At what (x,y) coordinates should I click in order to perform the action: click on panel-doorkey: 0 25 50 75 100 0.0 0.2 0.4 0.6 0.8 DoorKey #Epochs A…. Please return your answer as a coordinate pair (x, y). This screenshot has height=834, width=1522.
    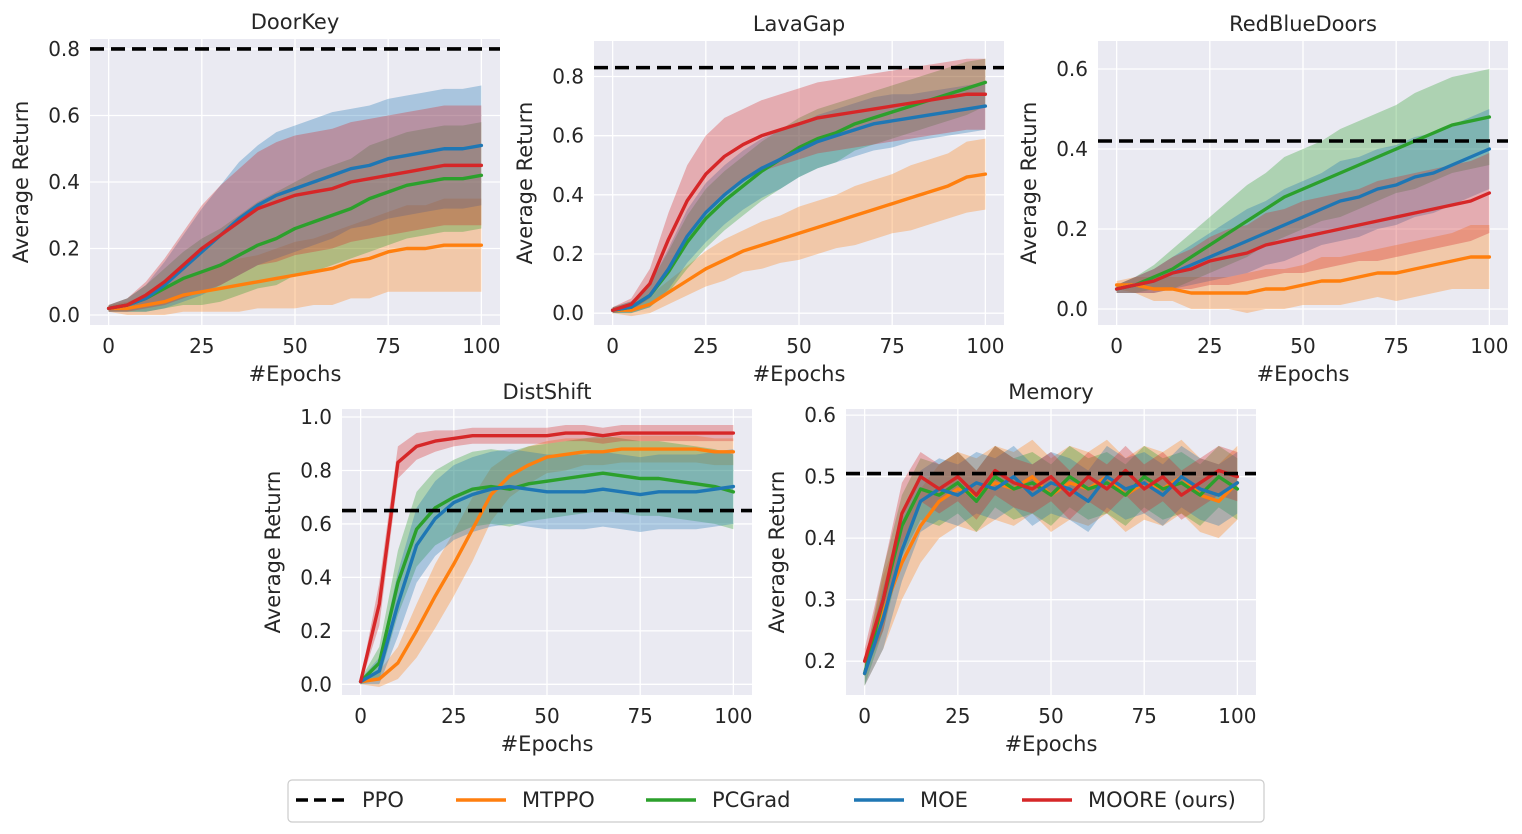
    Looking at the image, I should click on (254, 198).